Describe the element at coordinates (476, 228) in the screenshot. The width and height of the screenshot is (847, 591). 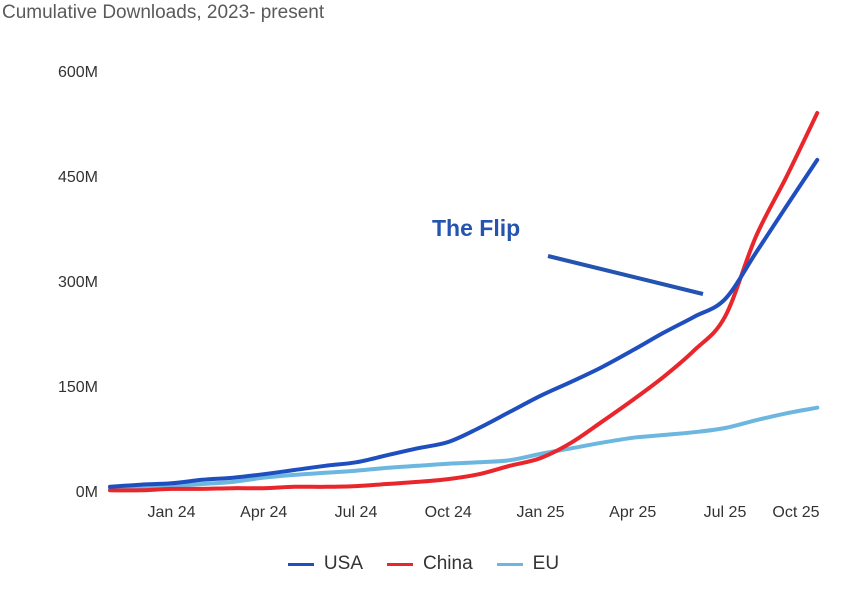
I see `annotation-the-flip: The Flip` at that location.